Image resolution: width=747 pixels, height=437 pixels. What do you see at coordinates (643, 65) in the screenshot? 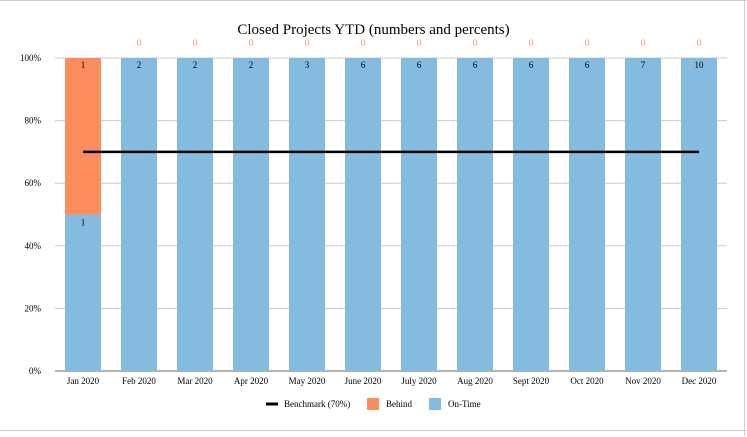
I see `data-label-on-time-nov-2020: 7` at bounding box center [643, 65].